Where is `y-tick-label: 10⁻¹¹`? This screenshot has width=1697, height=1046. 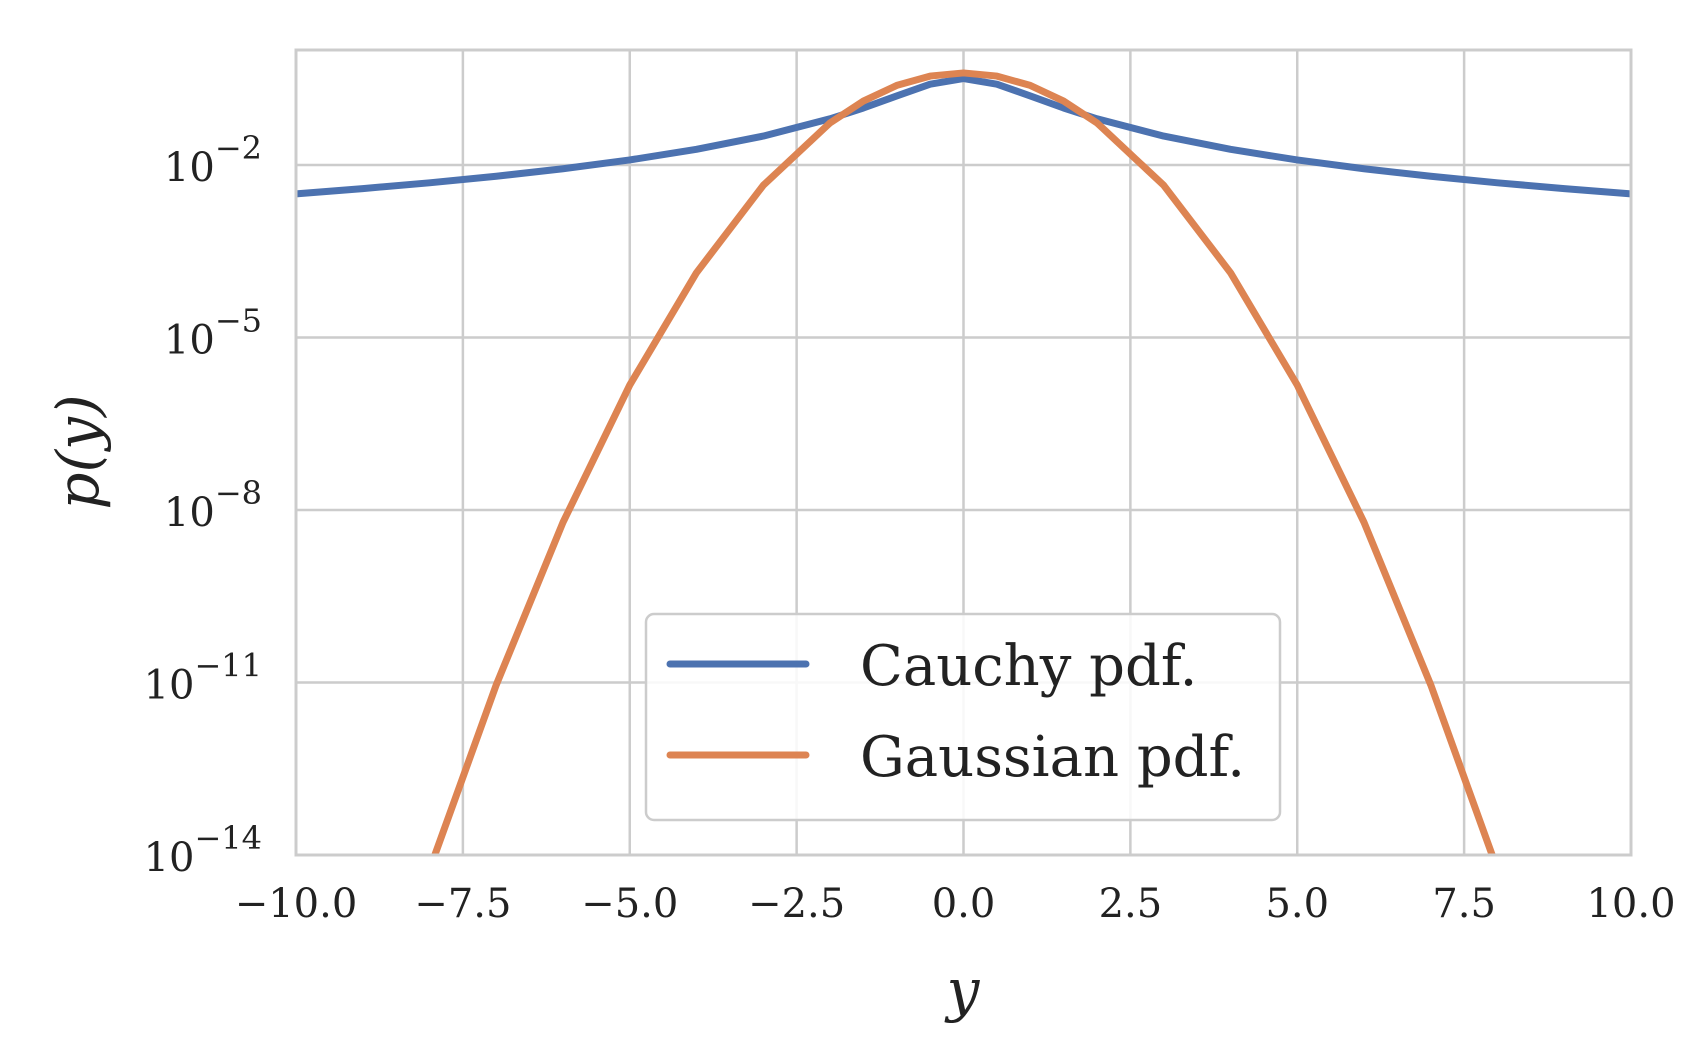 y-tick-label: 10⁻¹¹ is located at coordinates (203, 678).